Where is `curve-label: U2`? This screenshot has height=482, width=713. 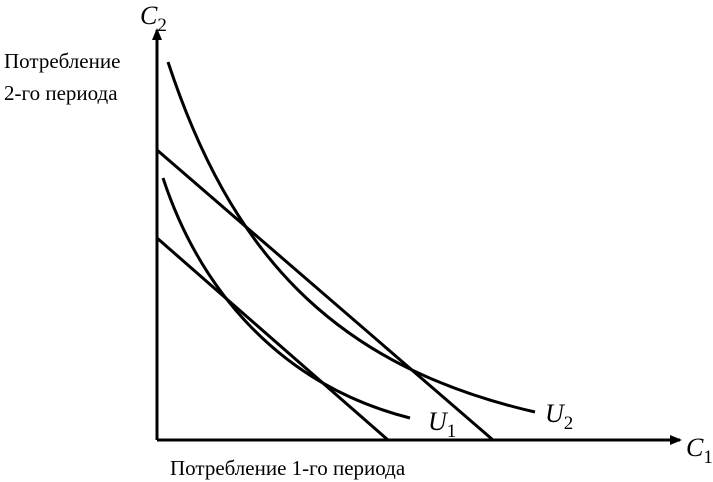
curve-label: U2 is located at coordinates (559, 416).